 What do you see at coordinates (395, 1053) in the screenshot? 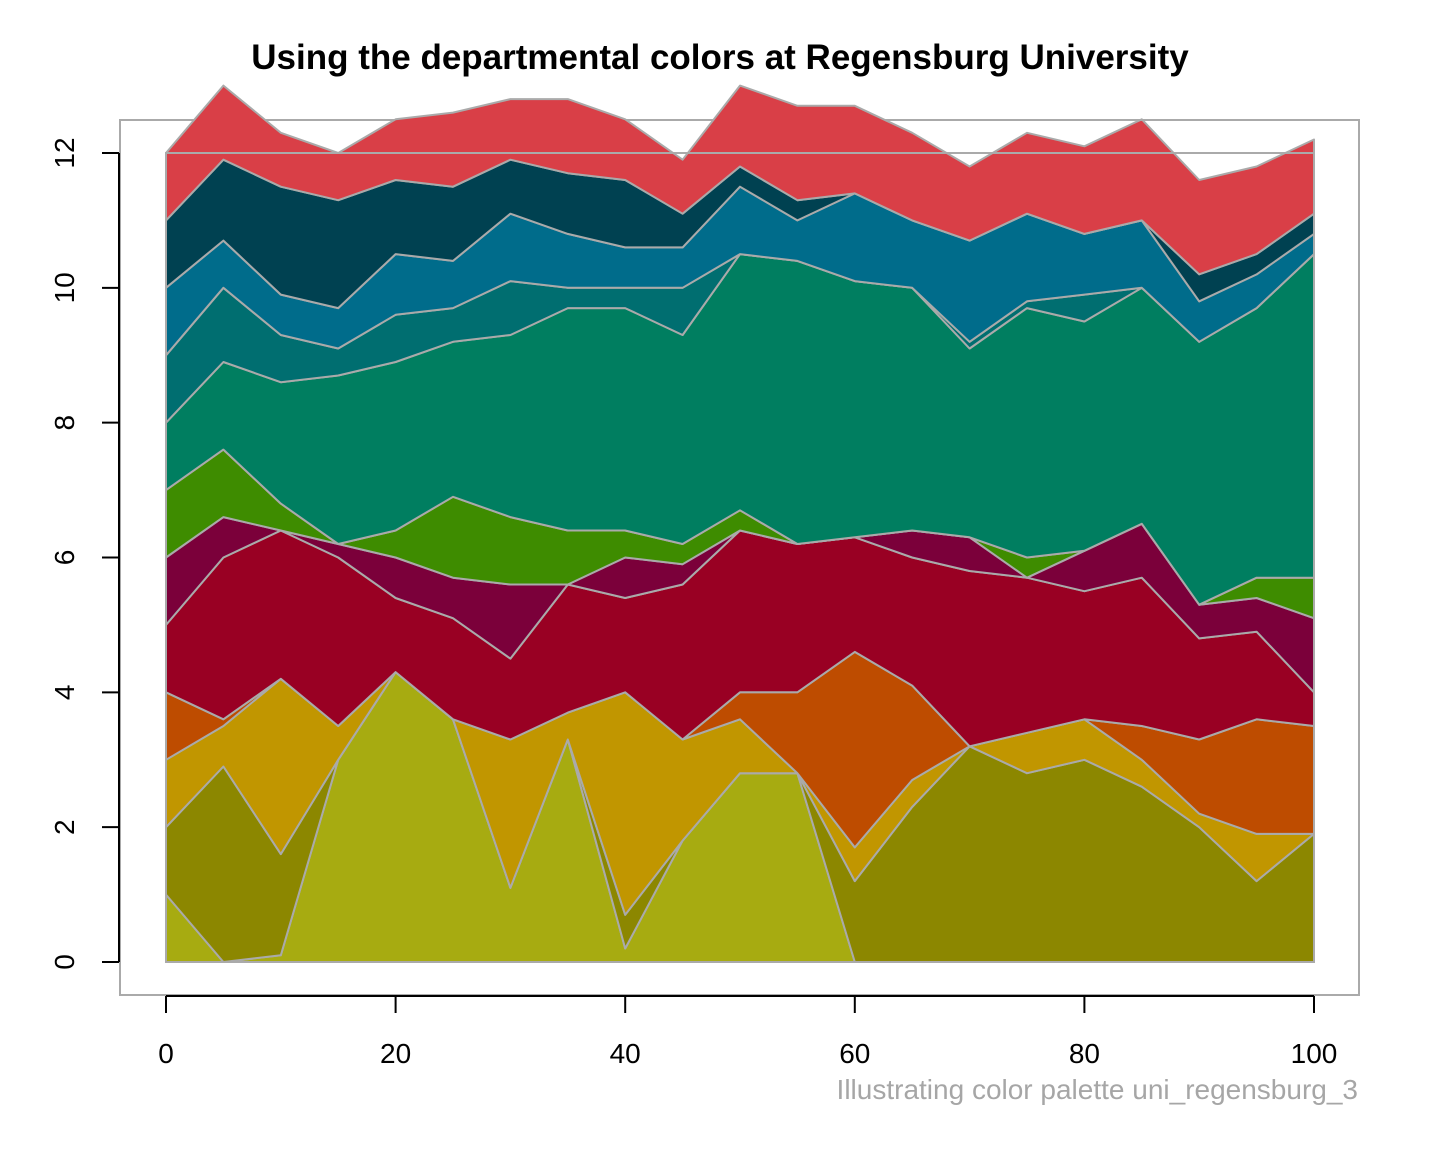
I see `x-tick-label-20: 20` at bounding box center [395, 1053].